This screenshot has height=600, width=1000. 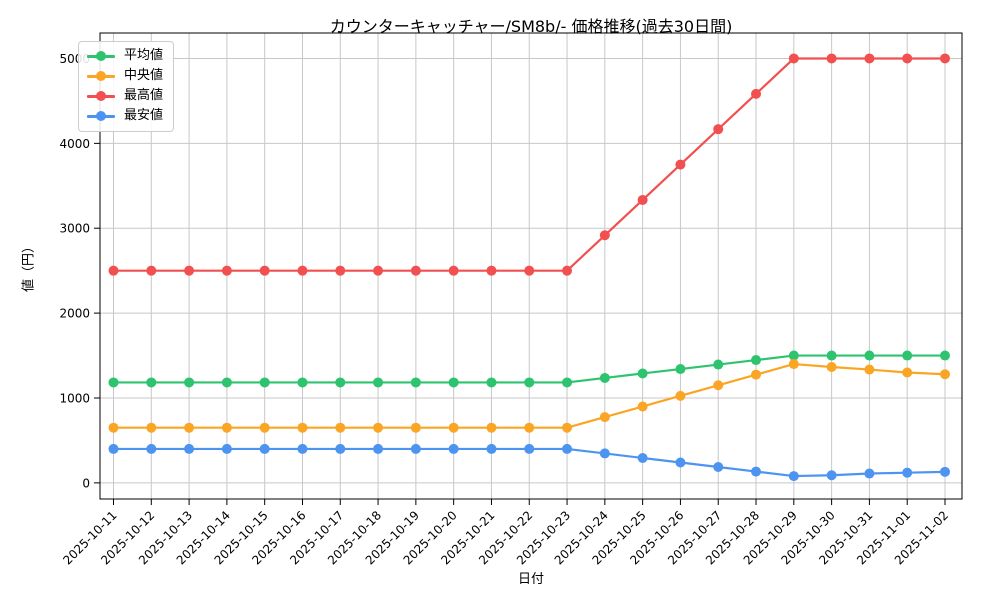 What do you see at coordinates (144, 115) in the screenshot?
I see `legend-label-min: 最安値` at bounding box center [144, 115].